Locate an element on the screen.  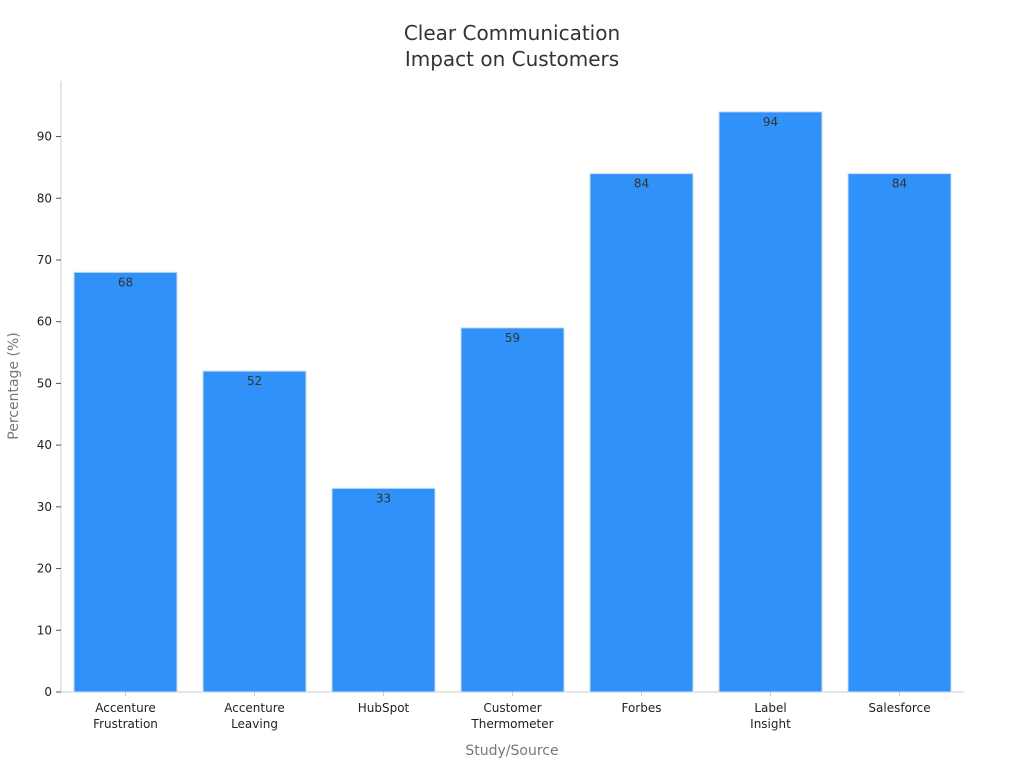
y-tick-label: 70 is located at coordinates (44, 260).